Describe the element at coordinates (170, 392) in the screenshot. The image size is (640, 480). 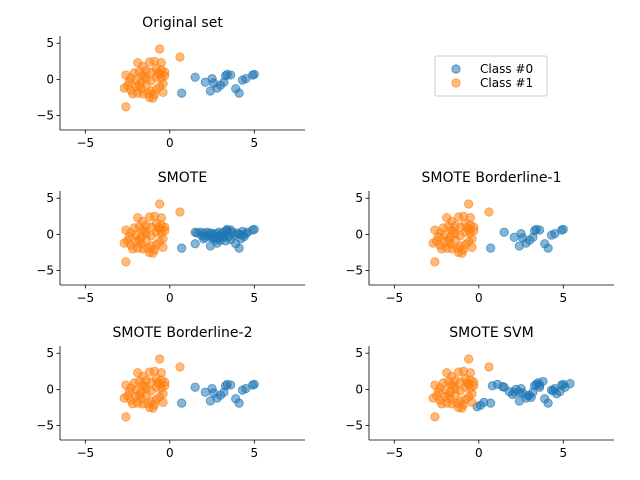
I see `subplot-4: SMOTE Borderline-2 5 0 −5 −5 0 5` at that location.